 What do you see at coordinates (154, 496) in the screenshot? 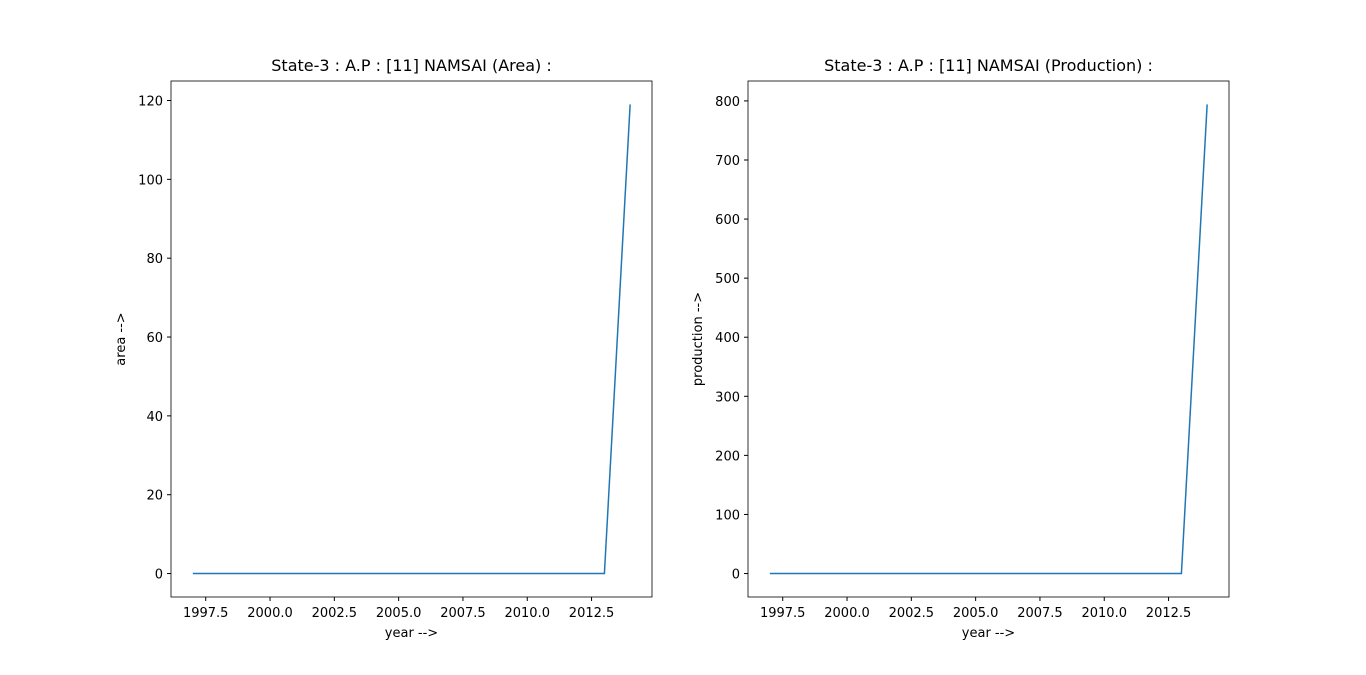
I see `y-tick-label: 20` at bounding box center [154, 496].